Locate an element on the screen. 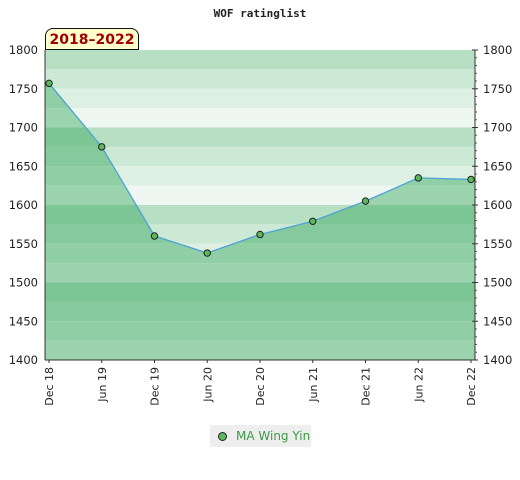 This screenshot has height=480, width=520. y-tick-label-right: 1500 is located at coordinates (497, 283).